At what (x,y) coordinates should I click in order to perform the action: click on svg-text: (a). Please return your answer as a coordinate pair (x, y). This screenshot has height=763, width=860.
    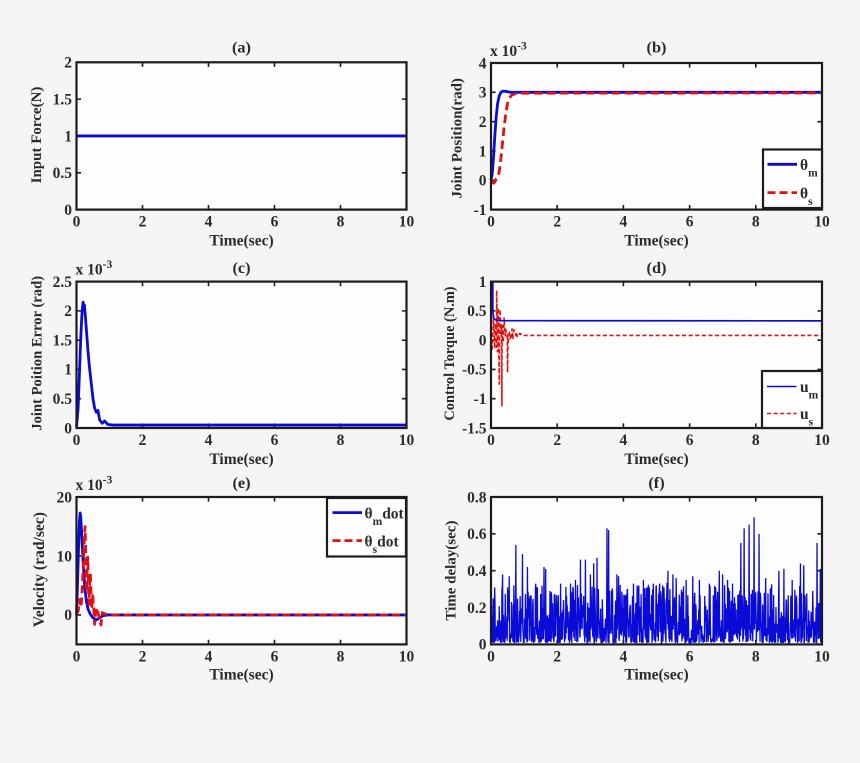
    Looking at the image, I should click on (241, 47).